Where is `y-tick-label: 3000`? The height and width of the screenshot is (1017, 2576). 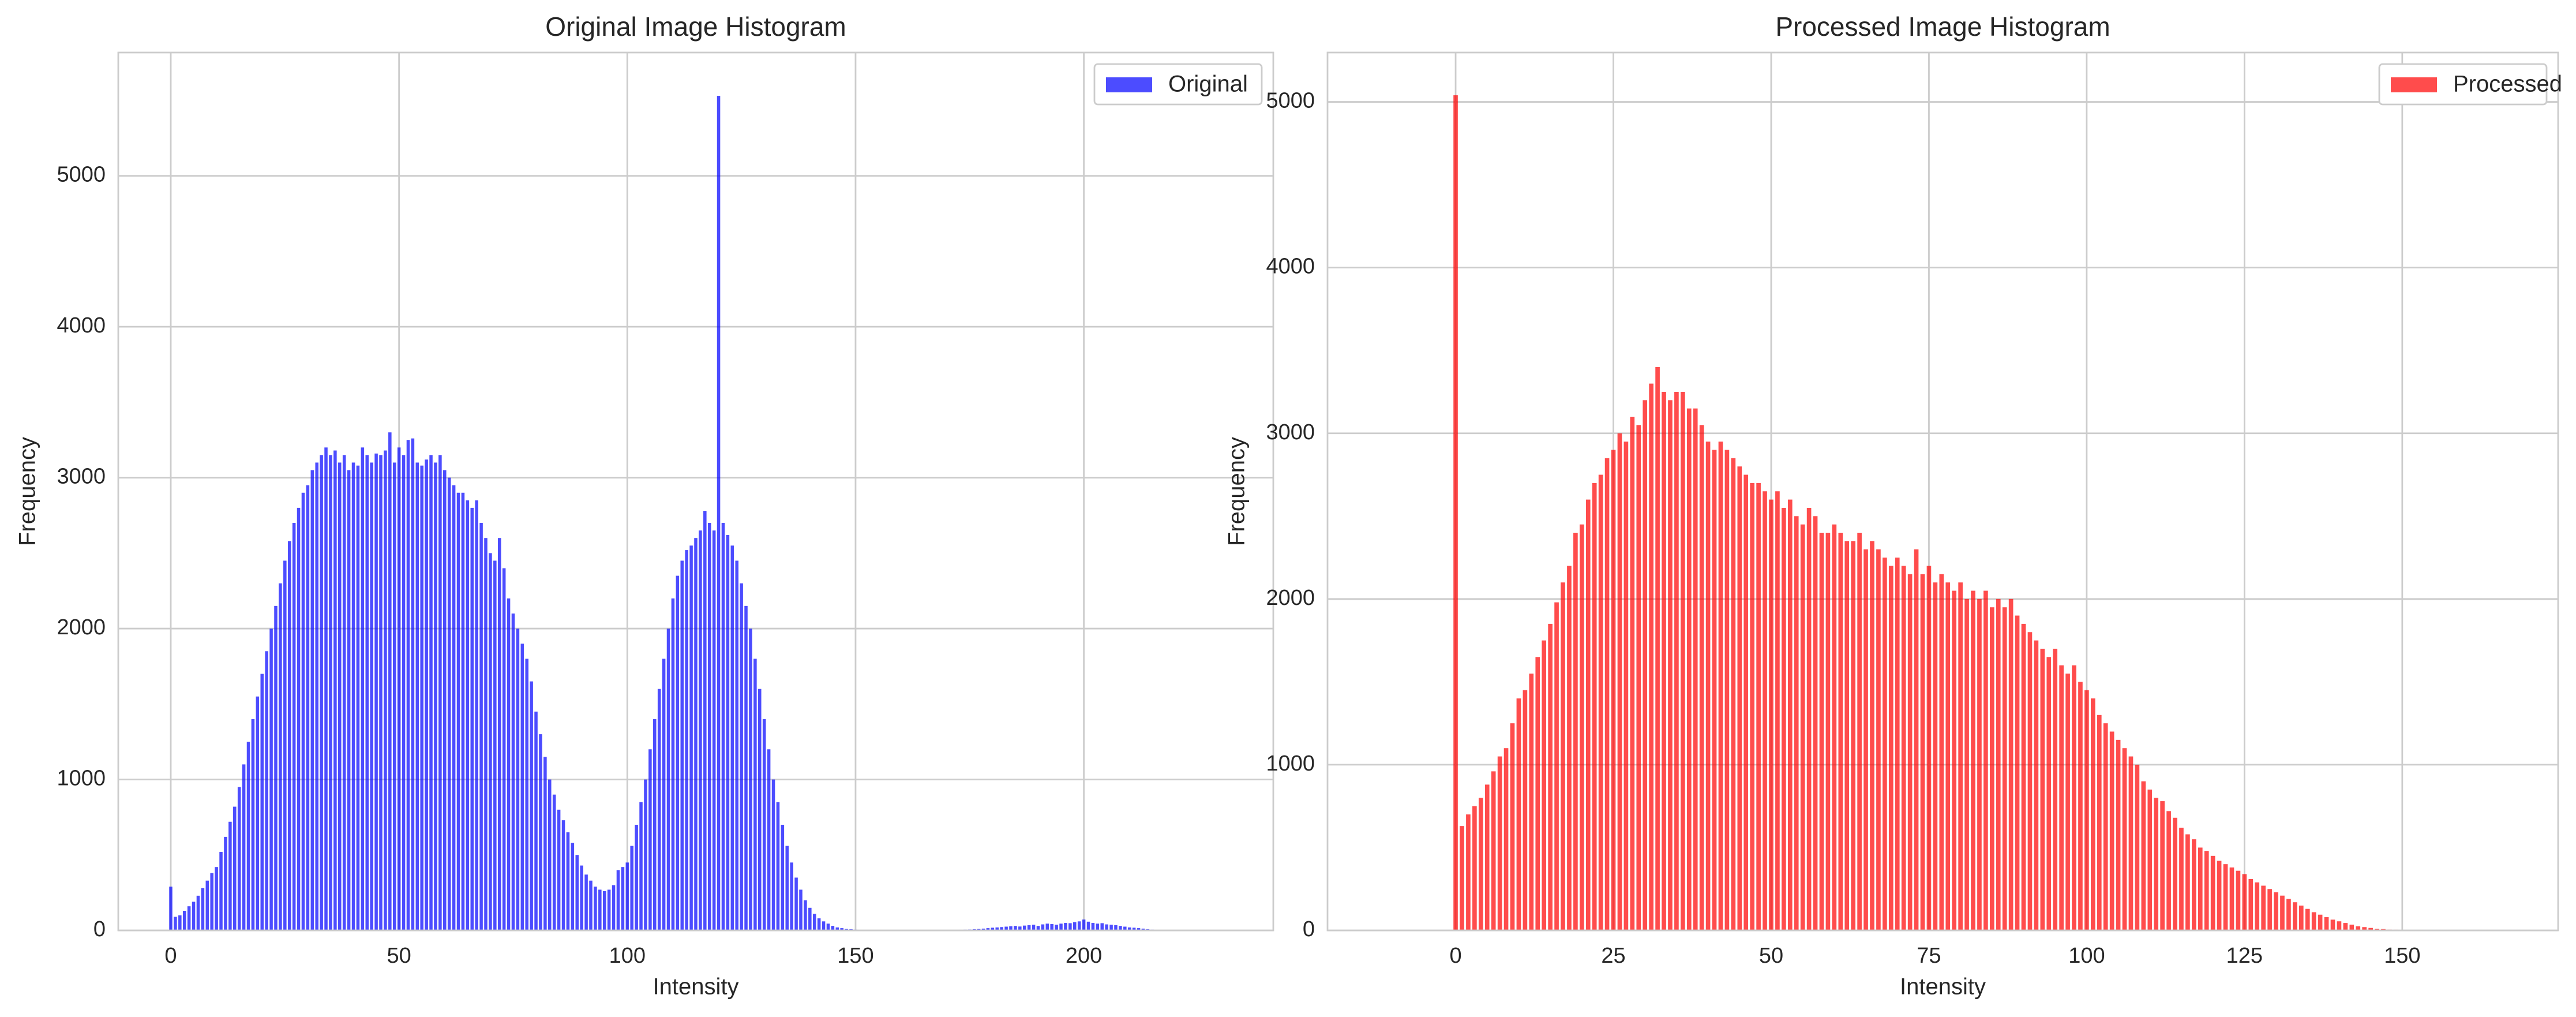 y-tick-label: 3000 is located at coordinates (1290, 432).